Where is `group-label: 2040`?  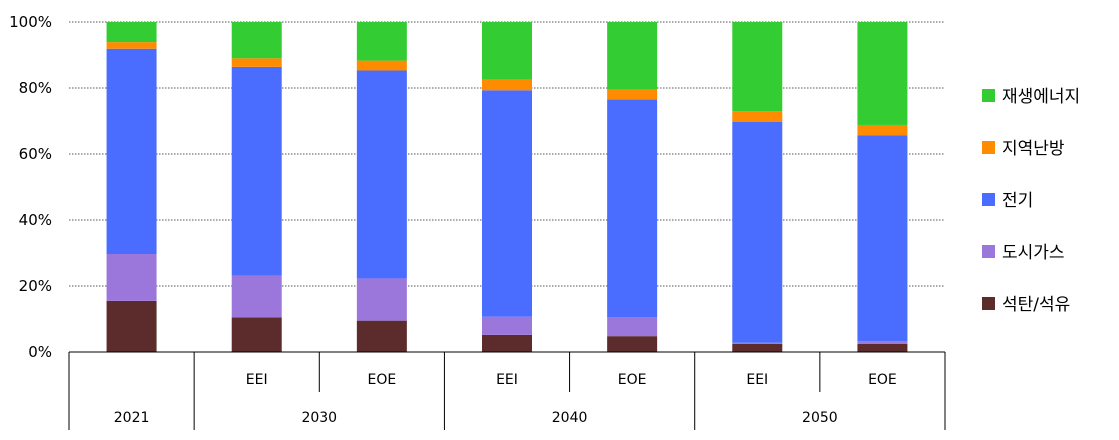
group-label: 2040 is located at coordinates (570, 418).